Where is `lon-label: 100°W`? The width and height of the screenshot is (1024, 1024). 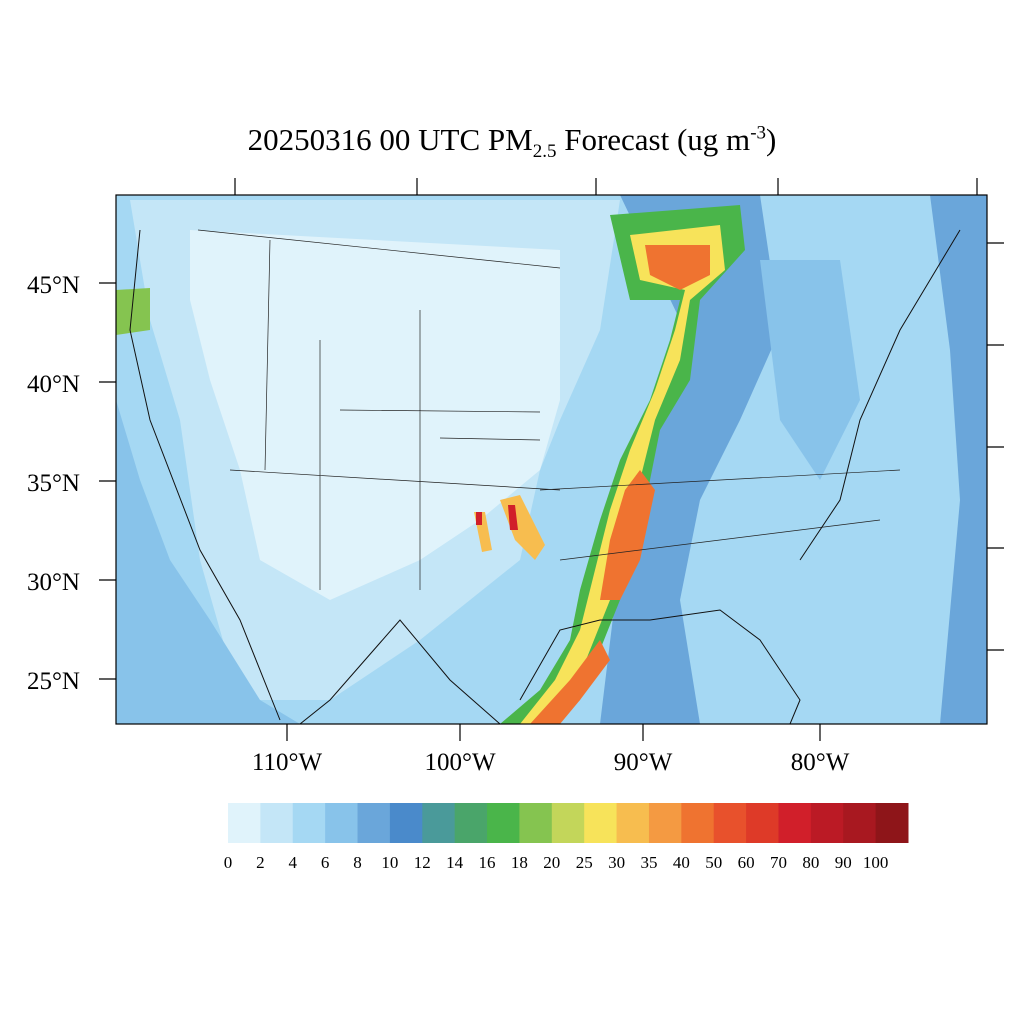 lon-label: 100°W is located at coordinates (459, 762).